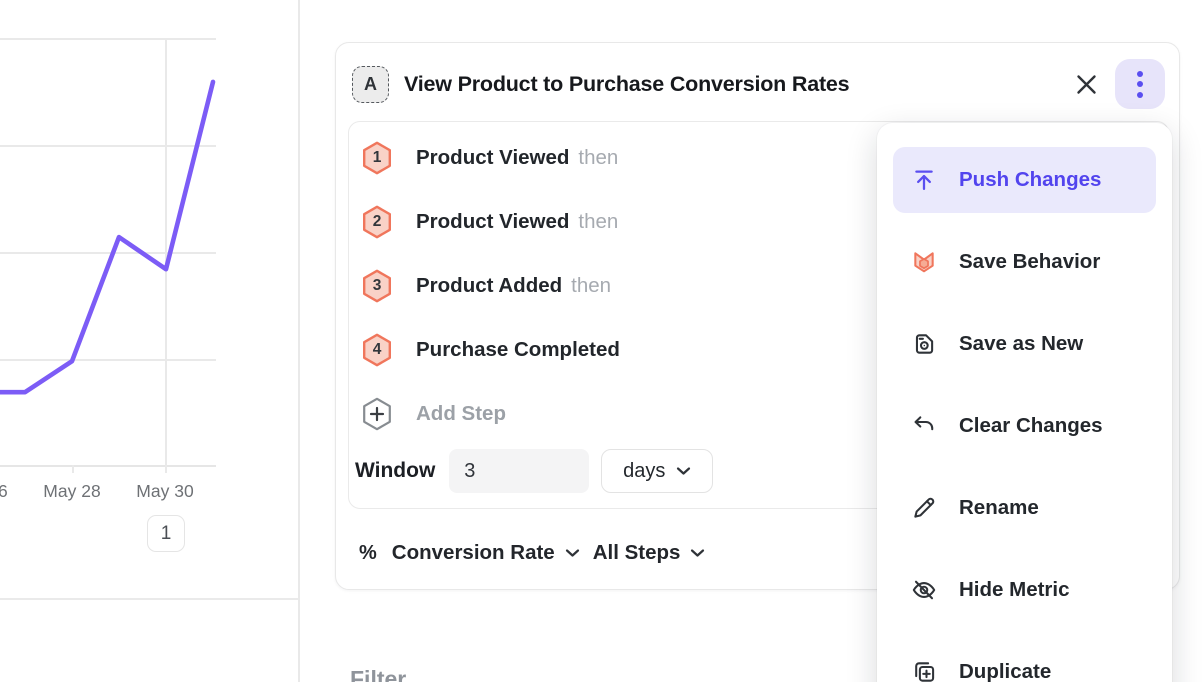  I want to click on hexagon-step-icon: 1, so click(377, 158).